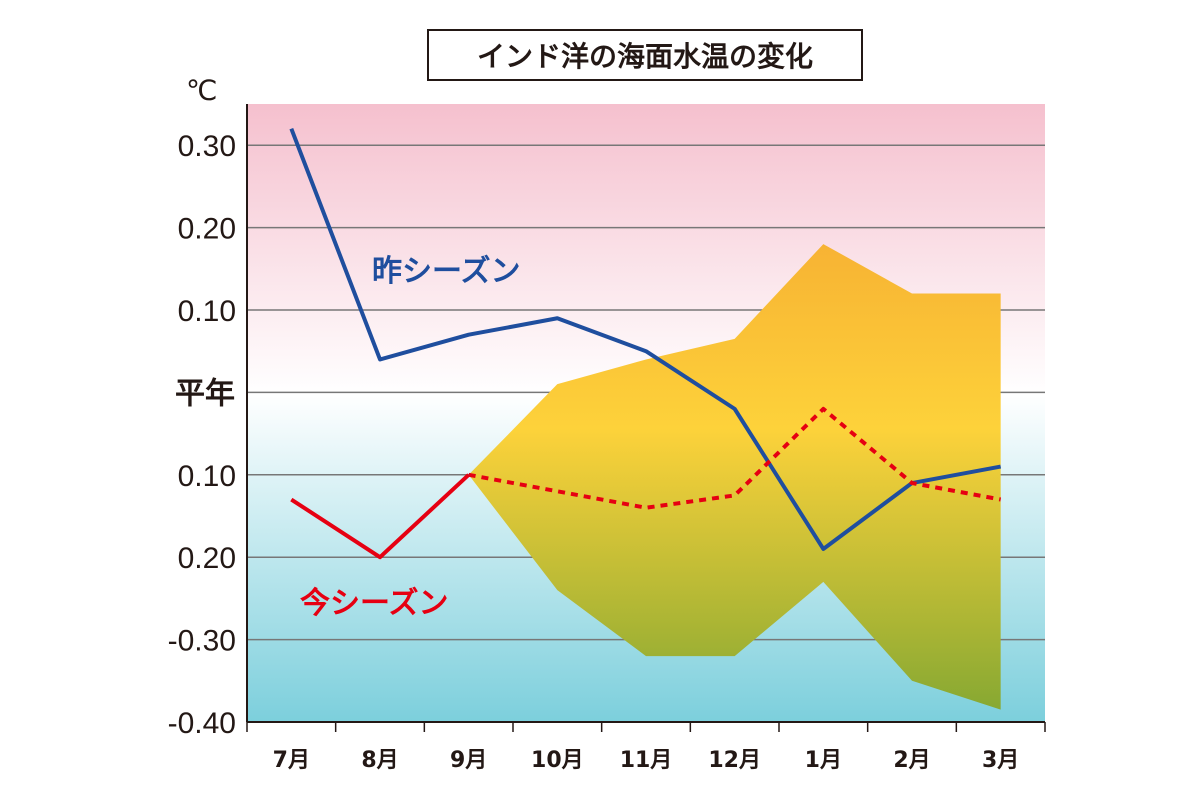  Describe the element at coordinates (205, 393) in the screenshot. I see `y-tick-label: 平年` at that location.